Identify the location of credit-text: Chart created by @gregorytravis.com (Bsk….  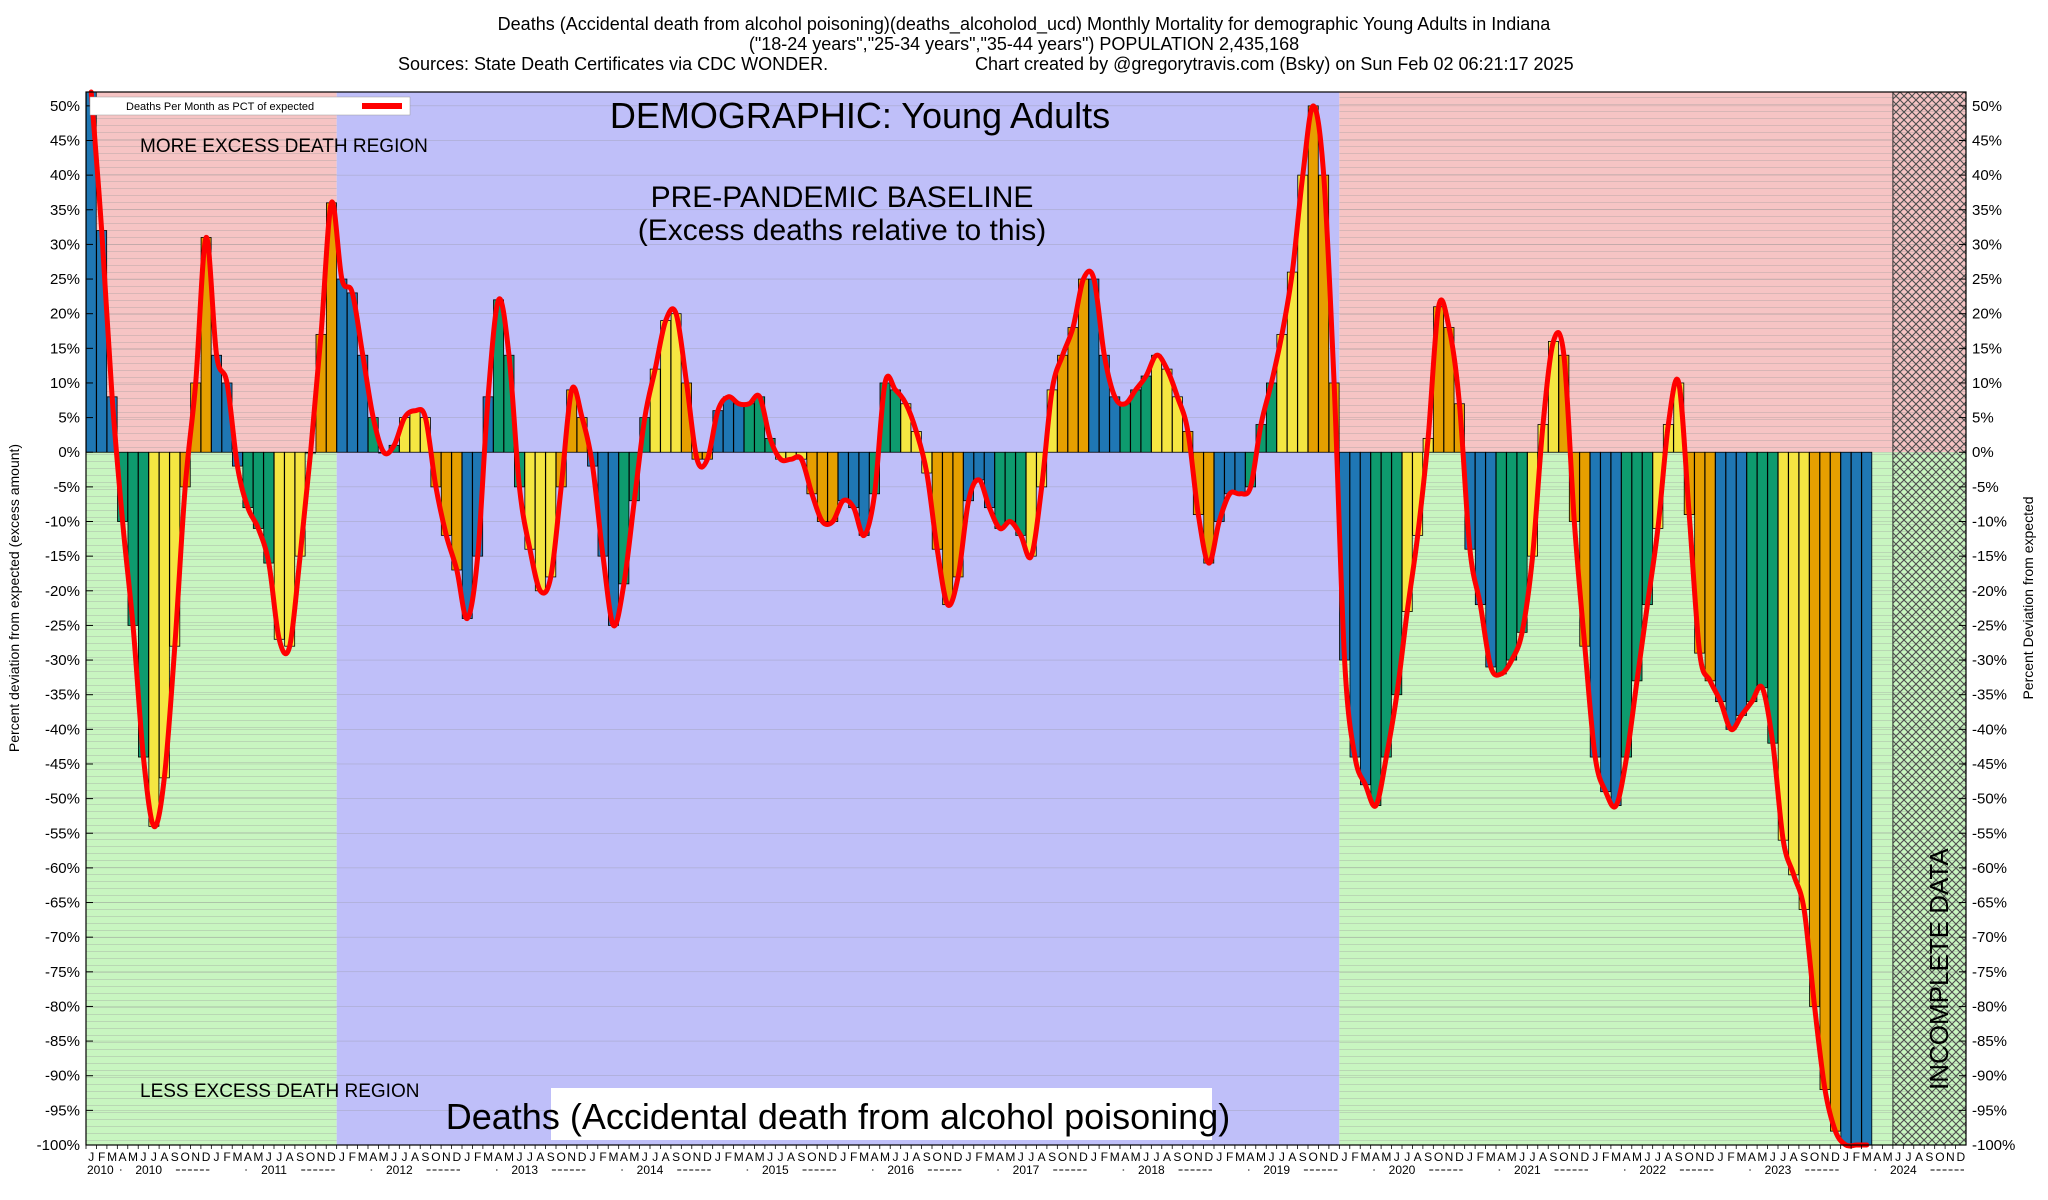
(1274, 64).